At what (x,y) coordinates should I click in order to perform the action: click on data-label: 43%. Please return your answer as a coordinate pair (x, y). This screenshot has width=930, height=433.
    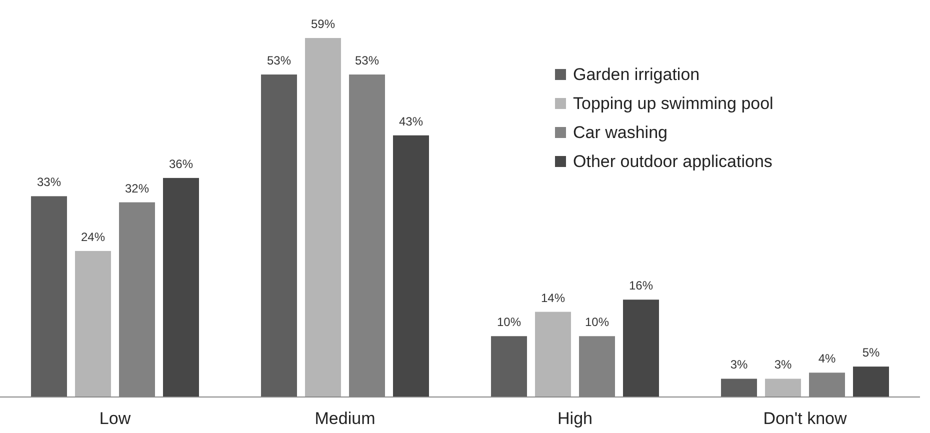
    Looking at the image, I should click on (411, 121).